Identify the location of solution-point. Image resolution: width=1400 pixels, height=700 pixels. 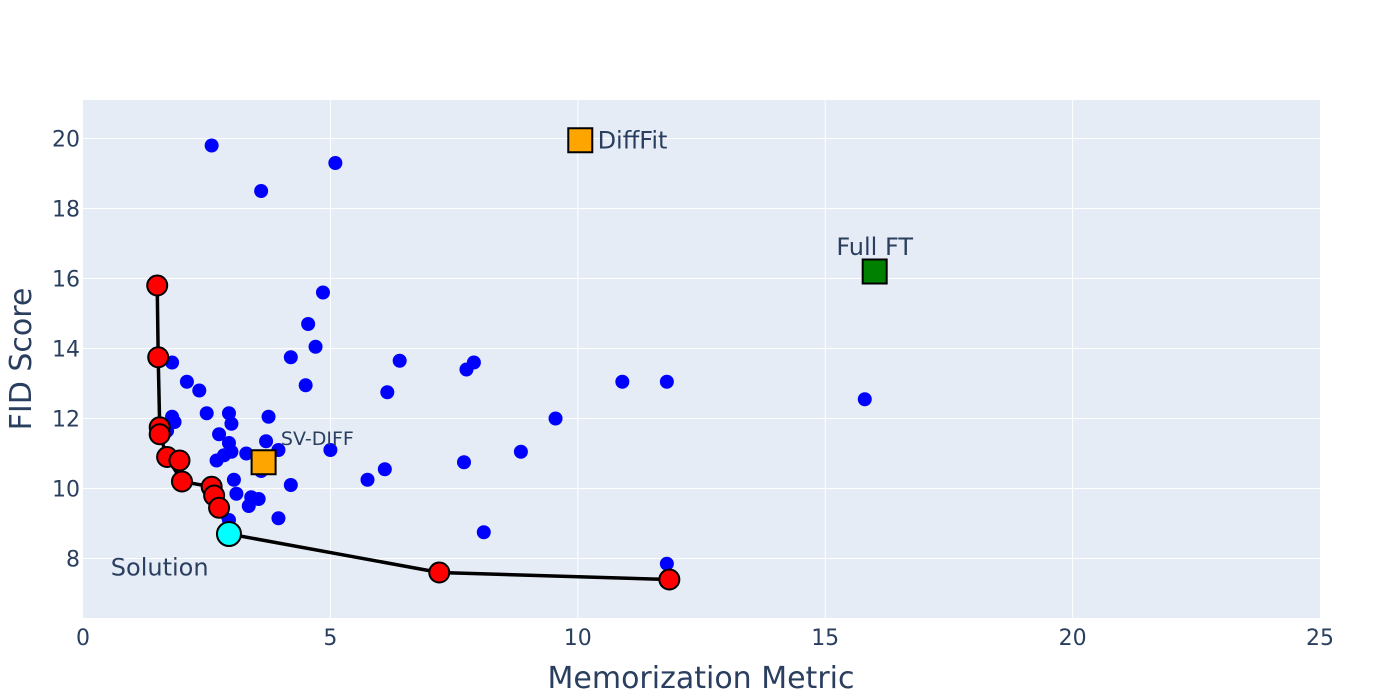
(228, 534).